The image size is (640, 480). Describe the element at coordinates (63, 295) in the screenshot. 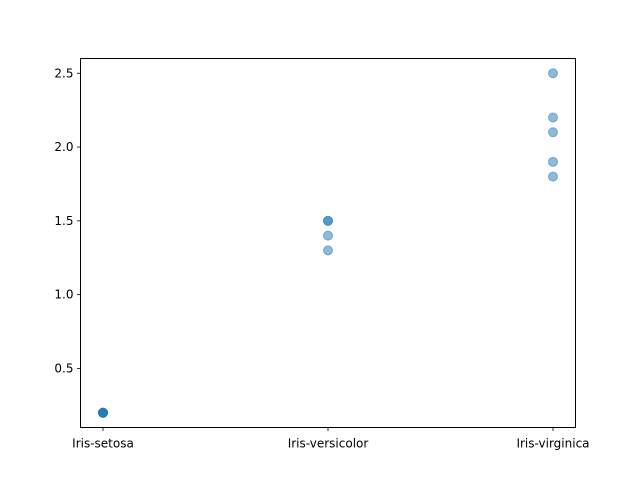

I see `y-tick-label: 1.0` at that location.